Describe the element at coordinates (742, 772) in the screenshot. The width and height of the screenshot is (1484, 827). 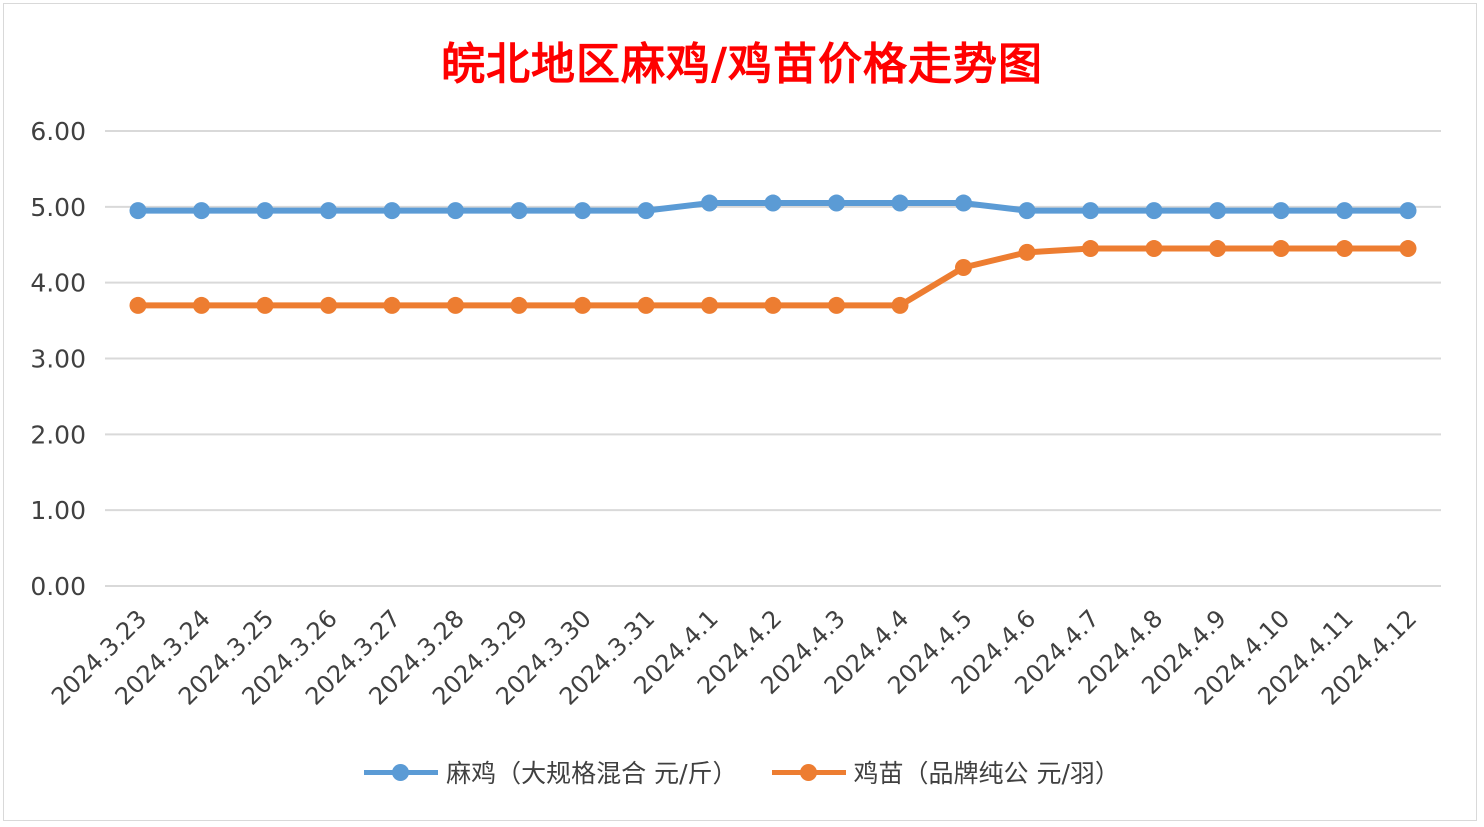
I see `legend: 麻鸡（大规格混合 元/斤） 鸡苗（品牌纯公 元/羽）` at that location.